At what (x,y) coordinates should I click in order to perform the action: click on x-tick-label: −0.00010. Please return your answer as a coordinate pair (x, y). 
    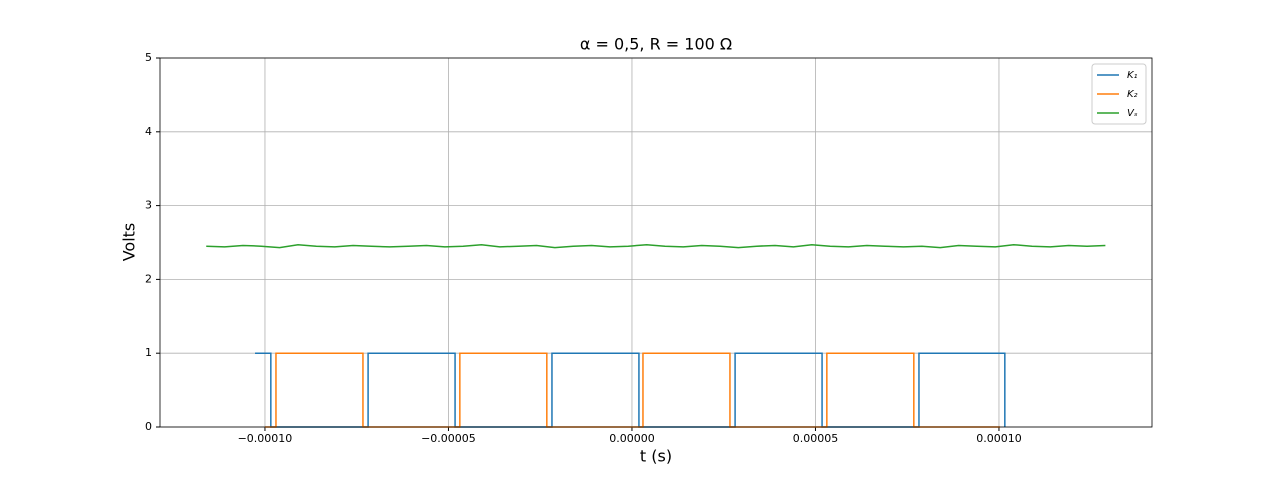
    Looking at the image, I should click on (265, 438).